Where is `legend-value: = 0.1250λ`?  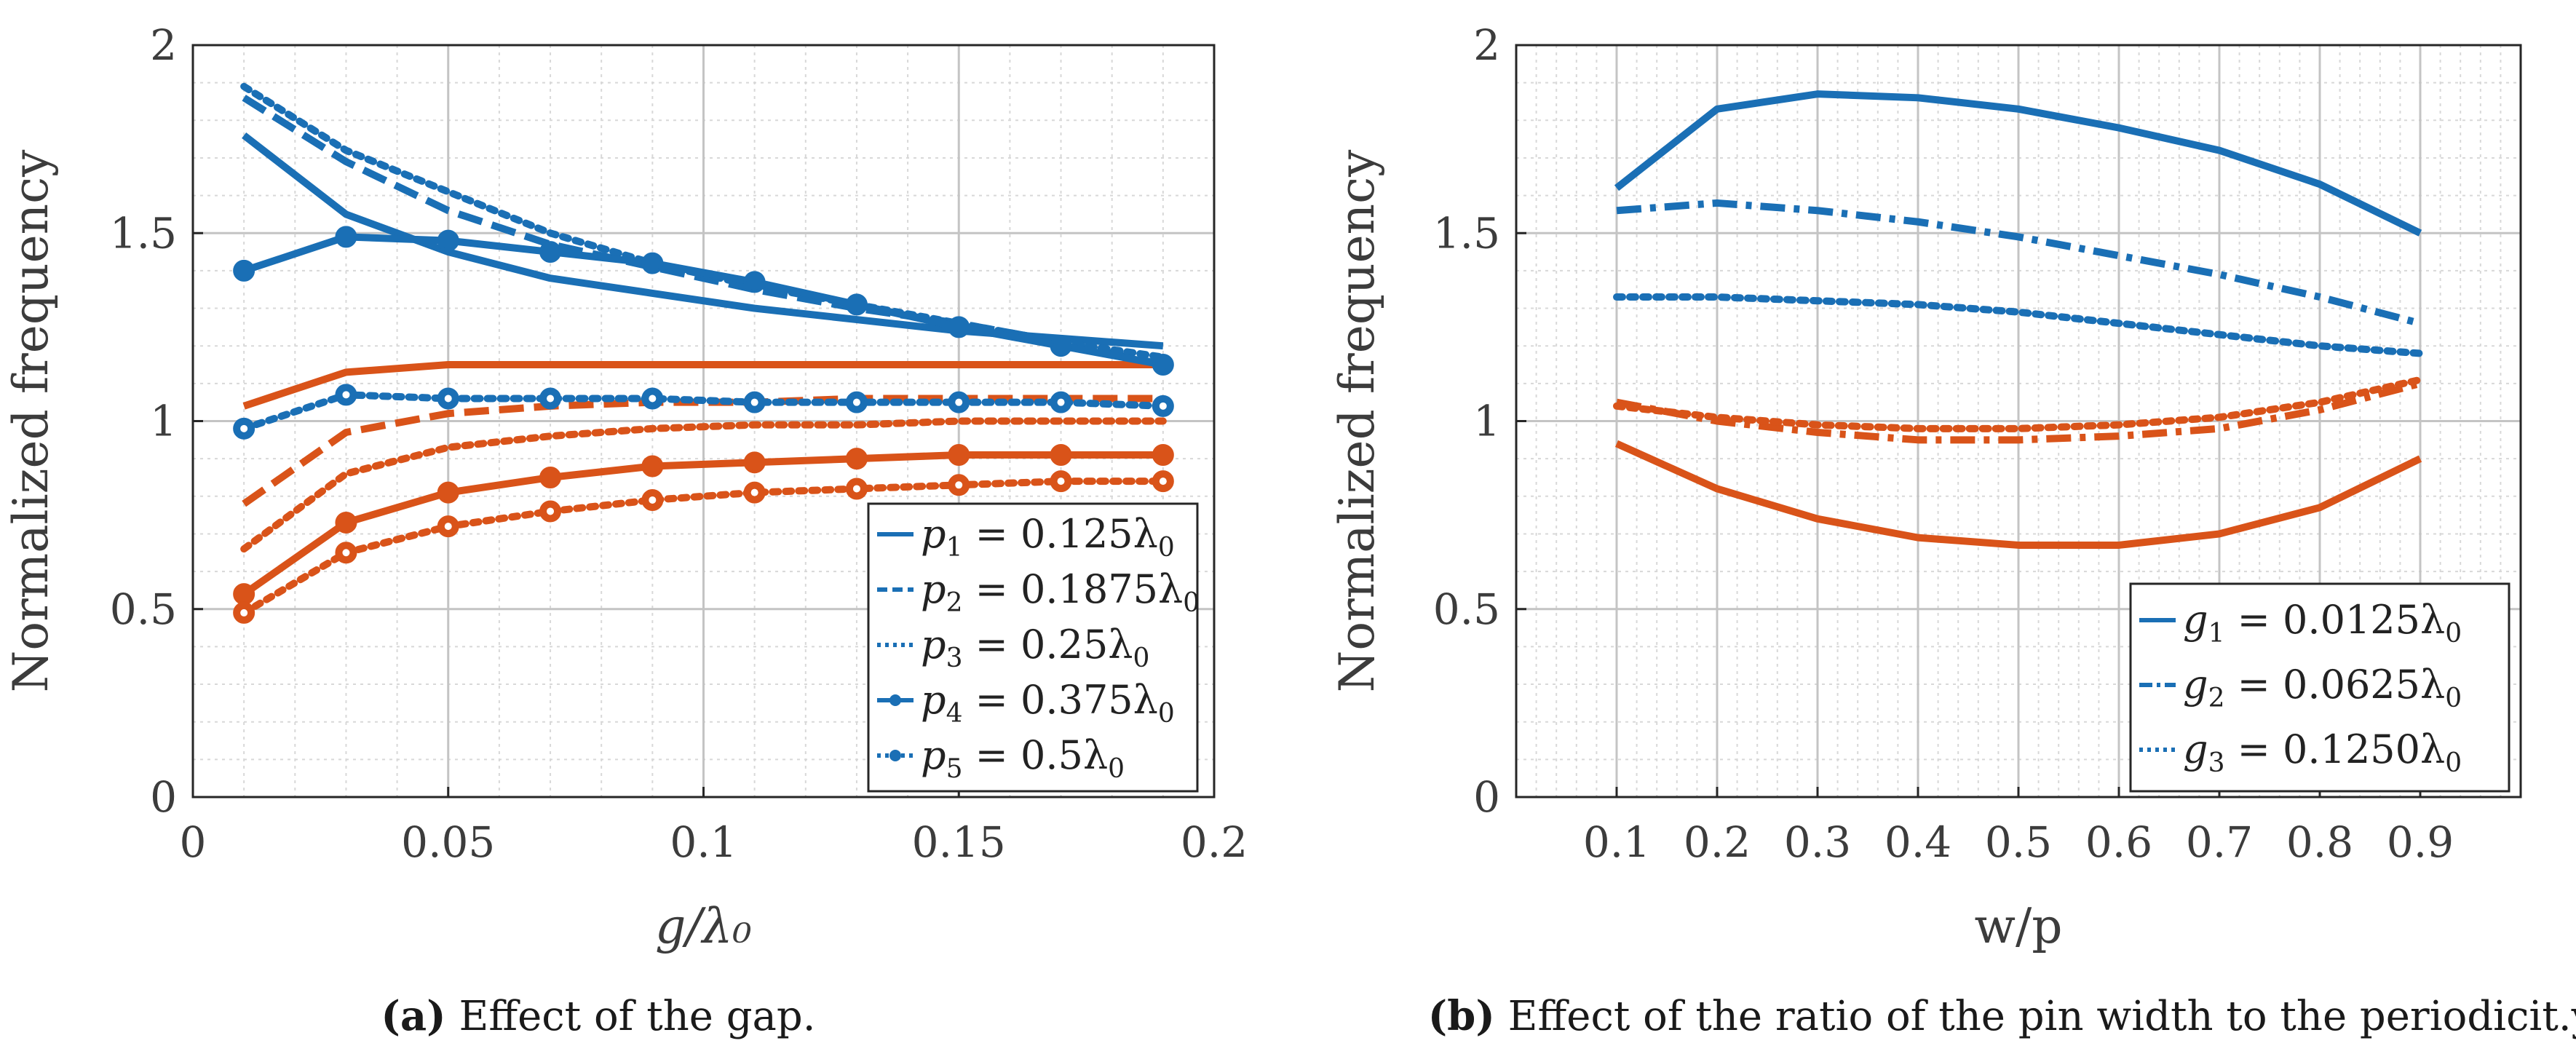 legend-value: = 0.1250λ is located at coordinates (2334, 749).